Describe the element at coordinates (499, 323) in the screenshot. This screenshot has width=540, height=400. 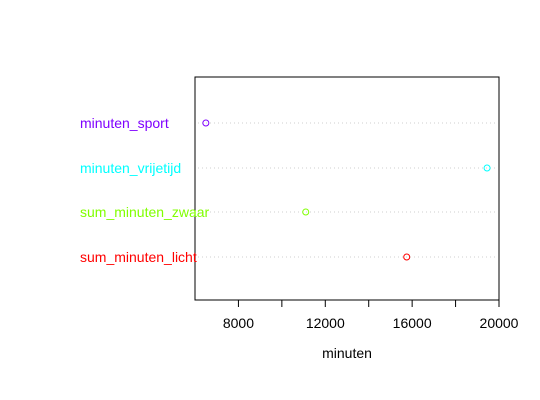
I see `x-tick-label: 20000` at that location.